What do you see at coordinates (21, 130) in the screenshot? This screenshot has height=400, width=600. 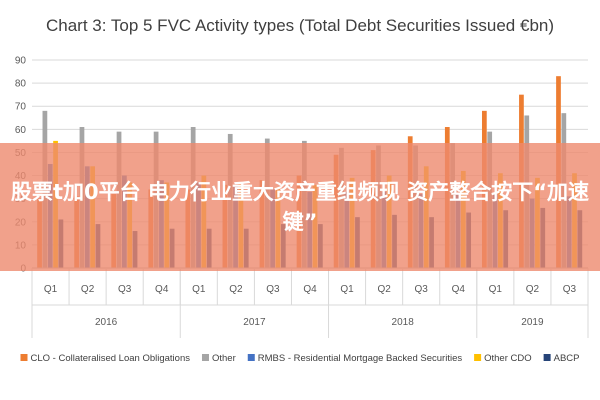 I see `y-tick-label: 60` at bounding box center [21, 130].